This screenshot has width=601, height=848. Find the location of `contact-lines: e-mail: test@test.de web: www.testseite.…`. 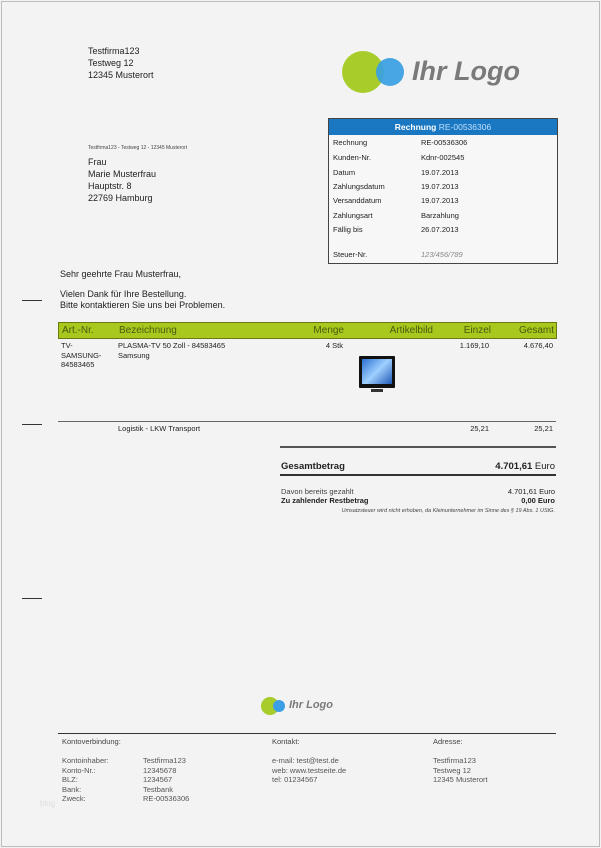

contact-lines: e-mail: test@test.de web: www.testseite.… is located at coordinates (309, 770).